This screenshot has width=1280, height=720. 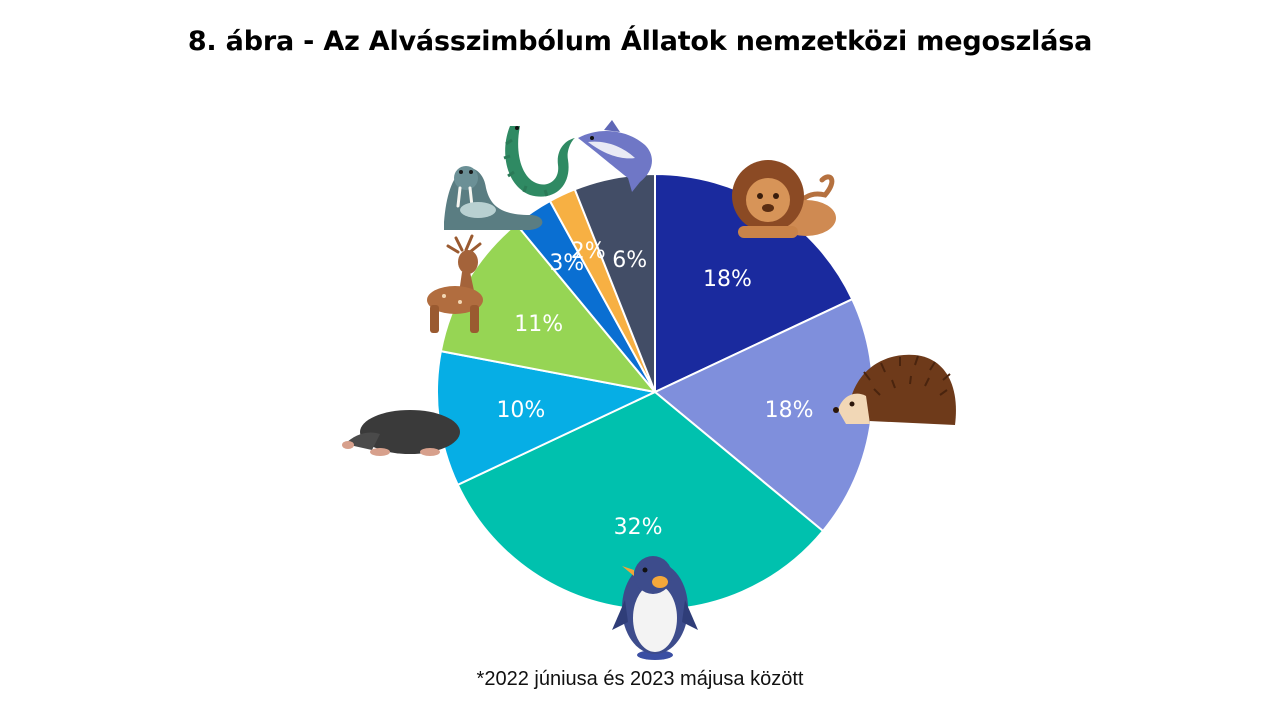 What do you see at coordinates (655, 608) in the screenshot?
I see `penguin-icon` at bounding box center [655, 608].